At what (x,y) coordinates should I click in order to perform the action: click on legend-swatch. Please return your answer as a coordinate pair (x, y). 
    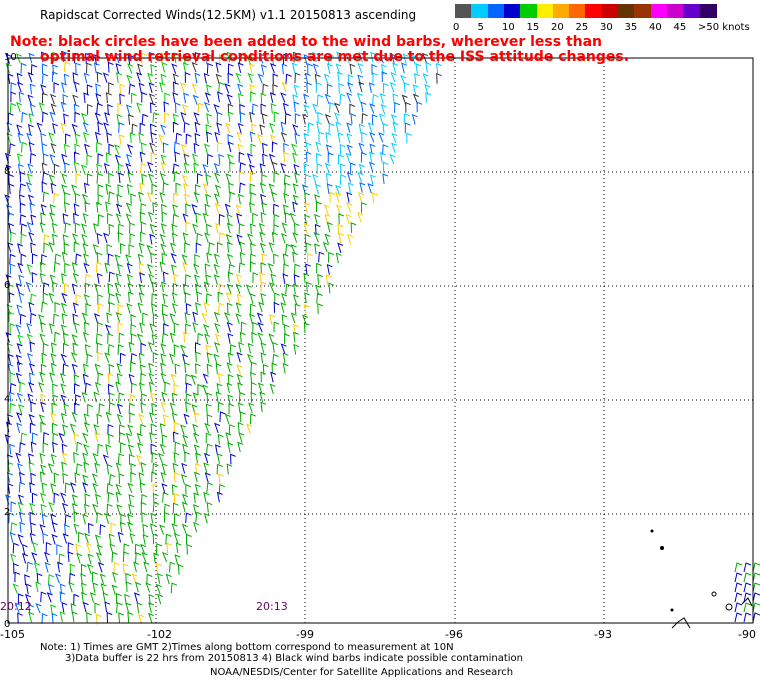
    Looking at the image, I should click on (594, 11).